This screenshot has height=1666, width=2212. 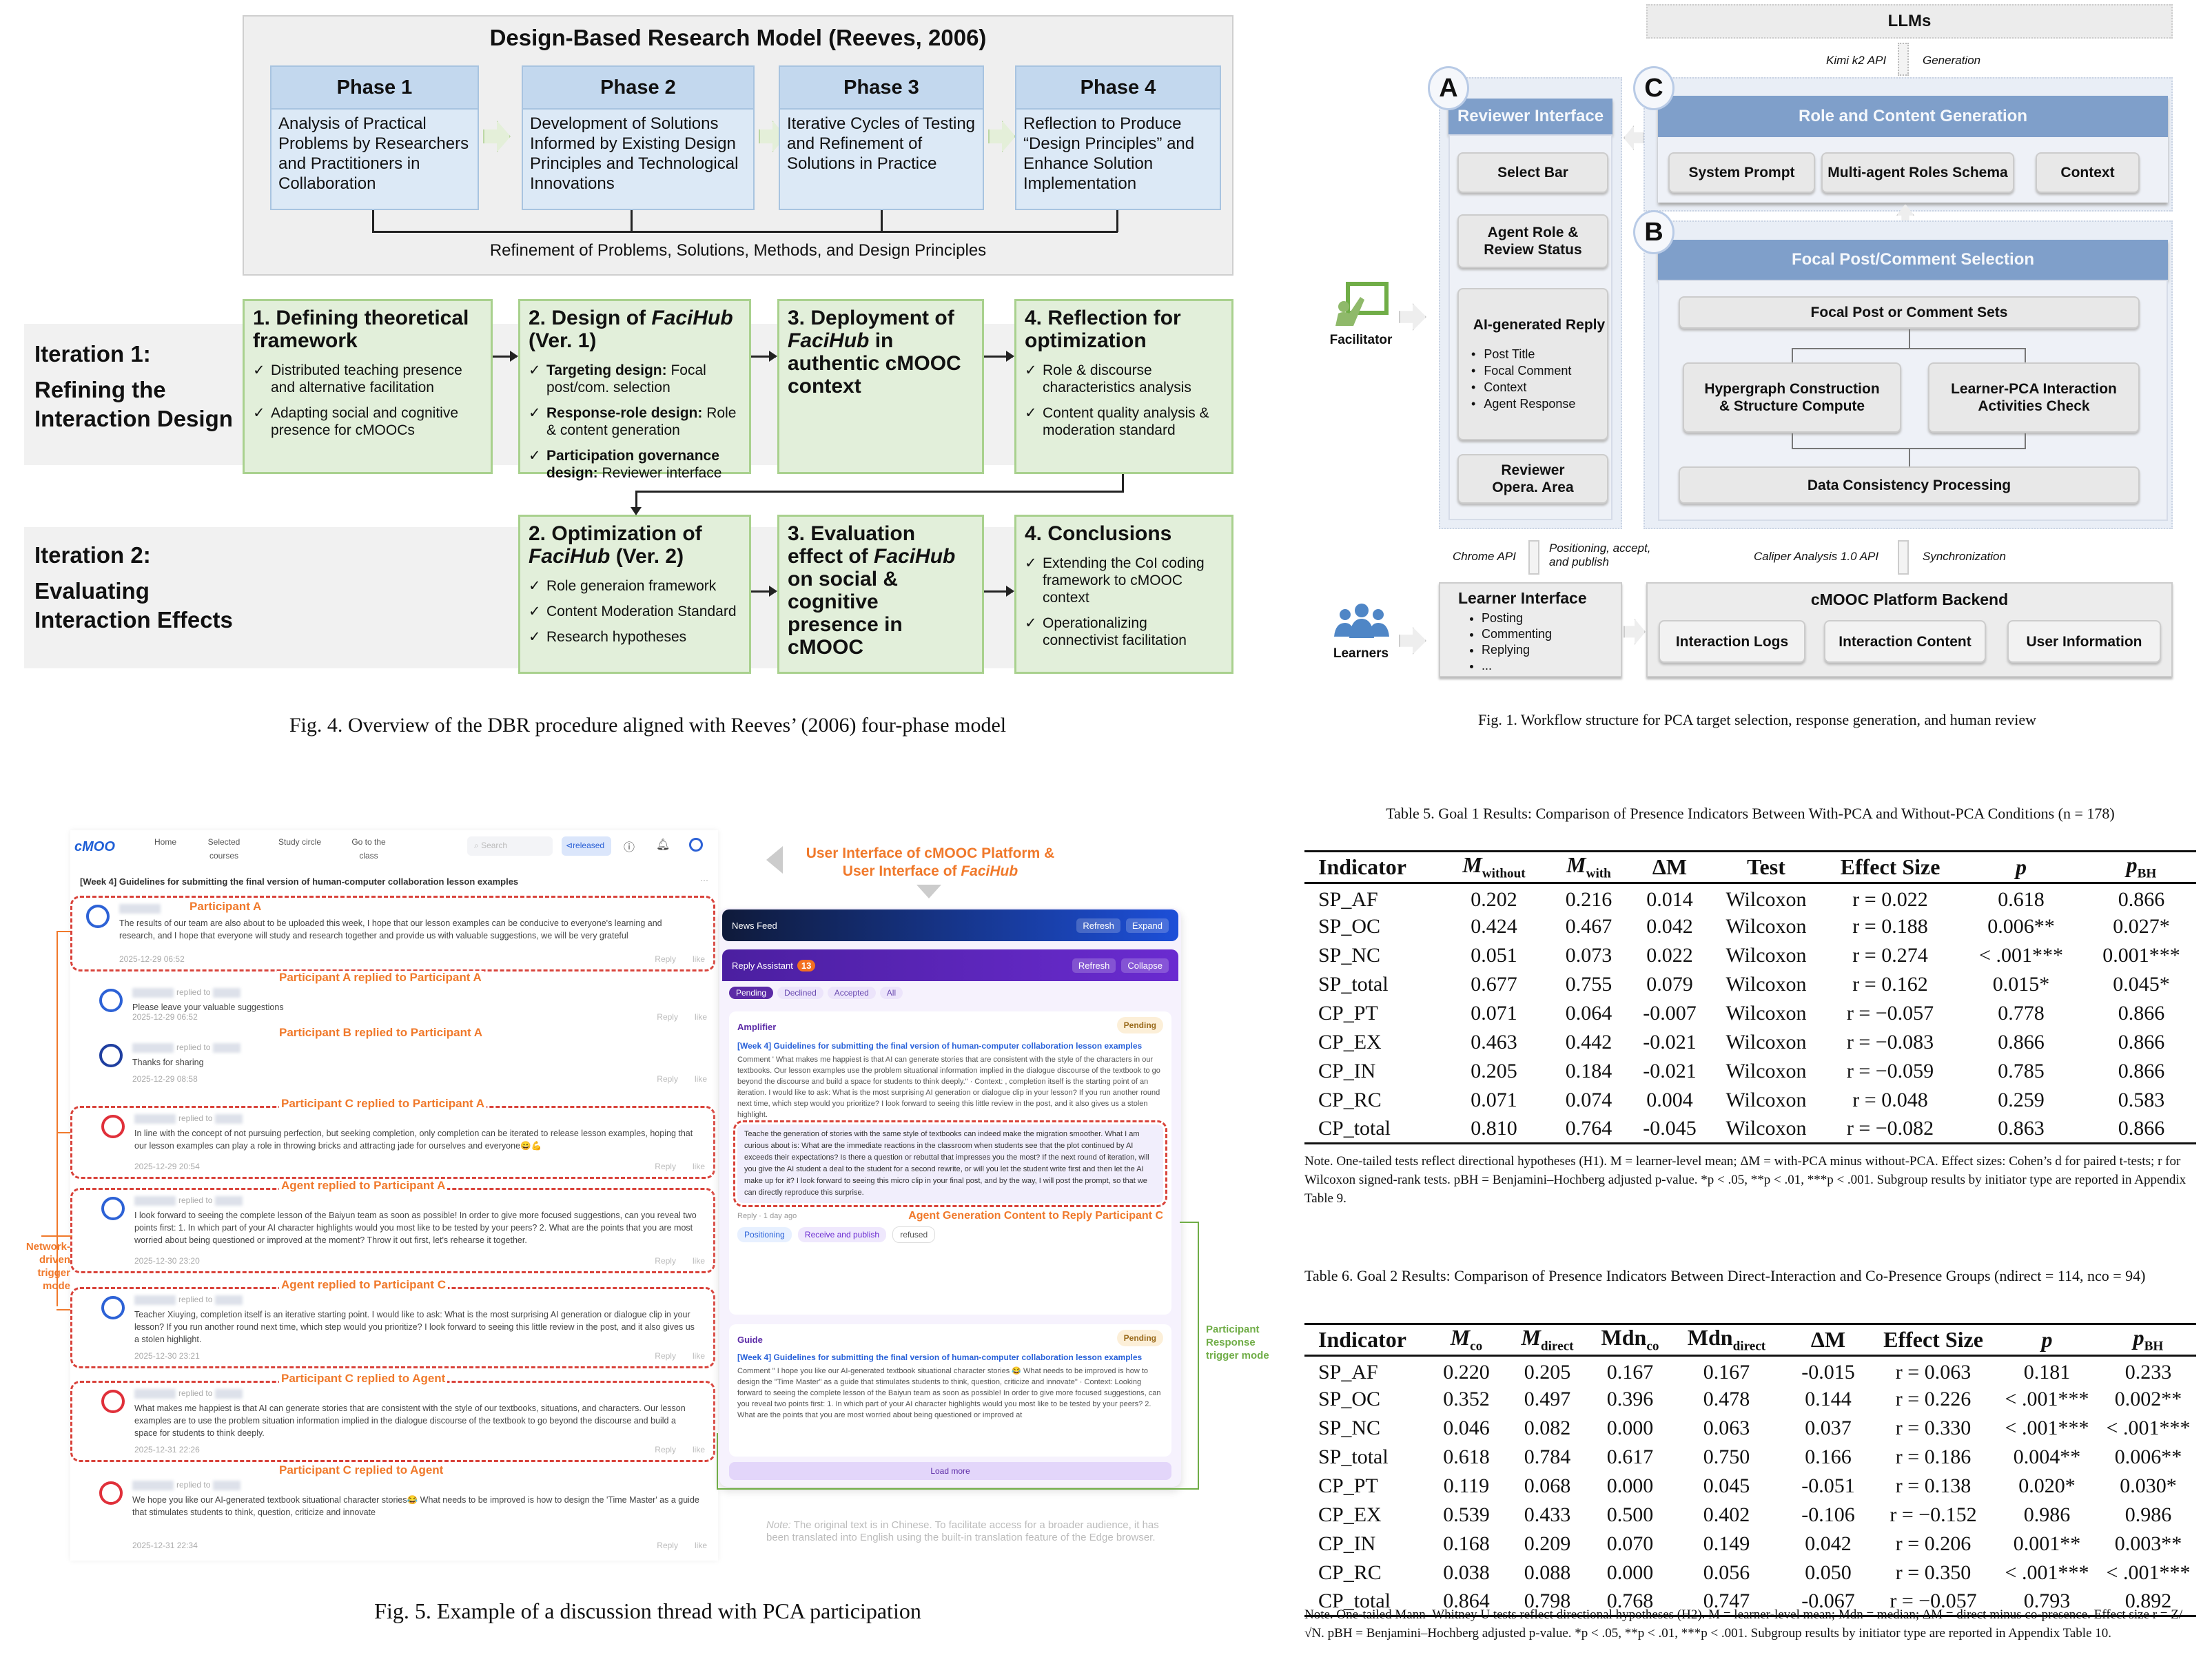 I want to click on search-input: ⌕ Search, so click(x=510, y=846).